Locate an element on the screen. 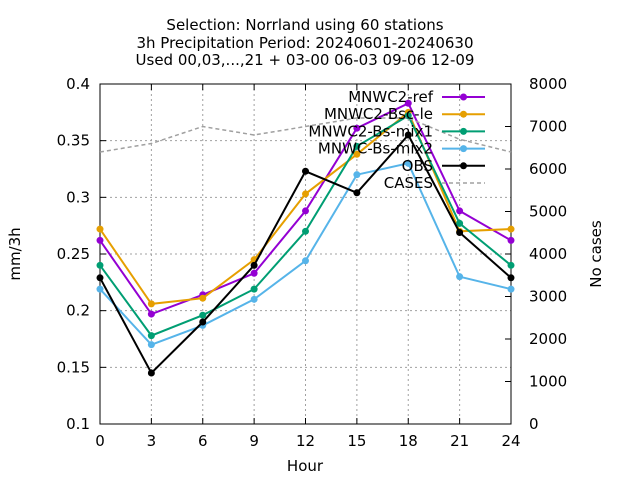 The width and height of the screenshot is (640, 480). y2-tick-label: 2000 is located at coordinates (548, 339).